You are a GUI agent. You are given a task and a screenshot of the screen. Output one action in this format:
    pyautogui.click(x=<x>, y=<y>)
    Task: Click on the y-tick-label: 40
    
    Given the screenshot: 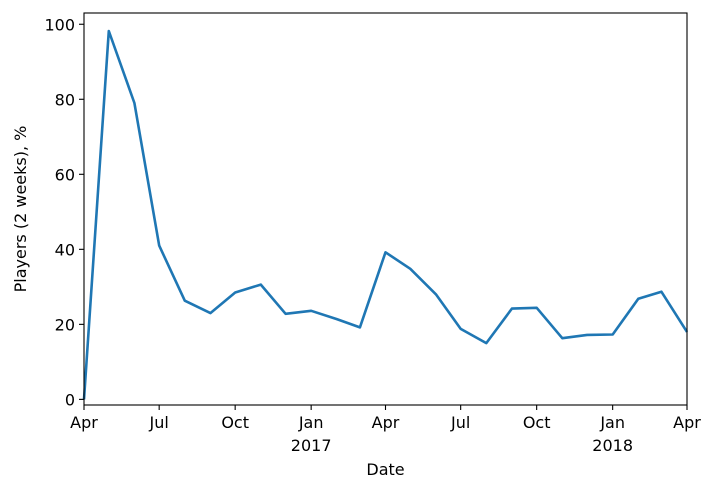 What is the action you would take?
    pyautogui.click(x=65, y=249)
    